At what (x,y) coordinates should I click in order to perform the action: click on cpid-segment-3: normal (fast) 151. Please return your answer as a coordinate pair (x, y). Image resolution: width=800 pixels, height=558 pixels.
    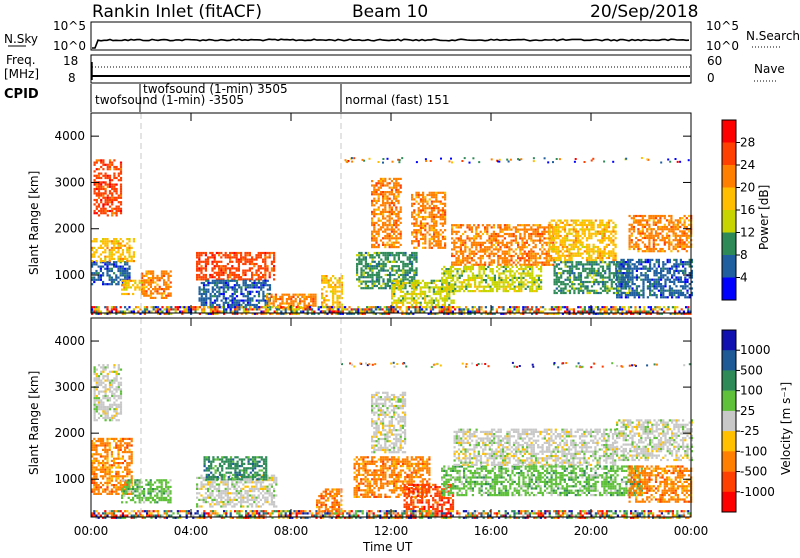
    Looking at the image, I should click on (397, 100).